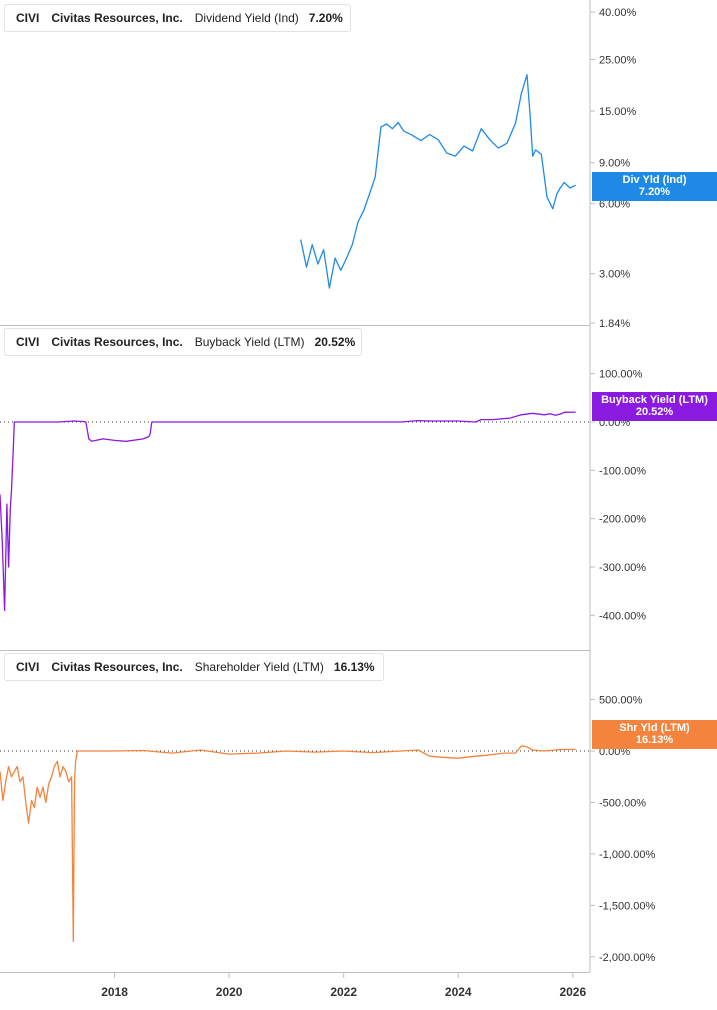  Describe the element at coordinates (654, 400) in the screenshot. I see `panel2-badge-label: Buyback Yield (LTM)` at that location.